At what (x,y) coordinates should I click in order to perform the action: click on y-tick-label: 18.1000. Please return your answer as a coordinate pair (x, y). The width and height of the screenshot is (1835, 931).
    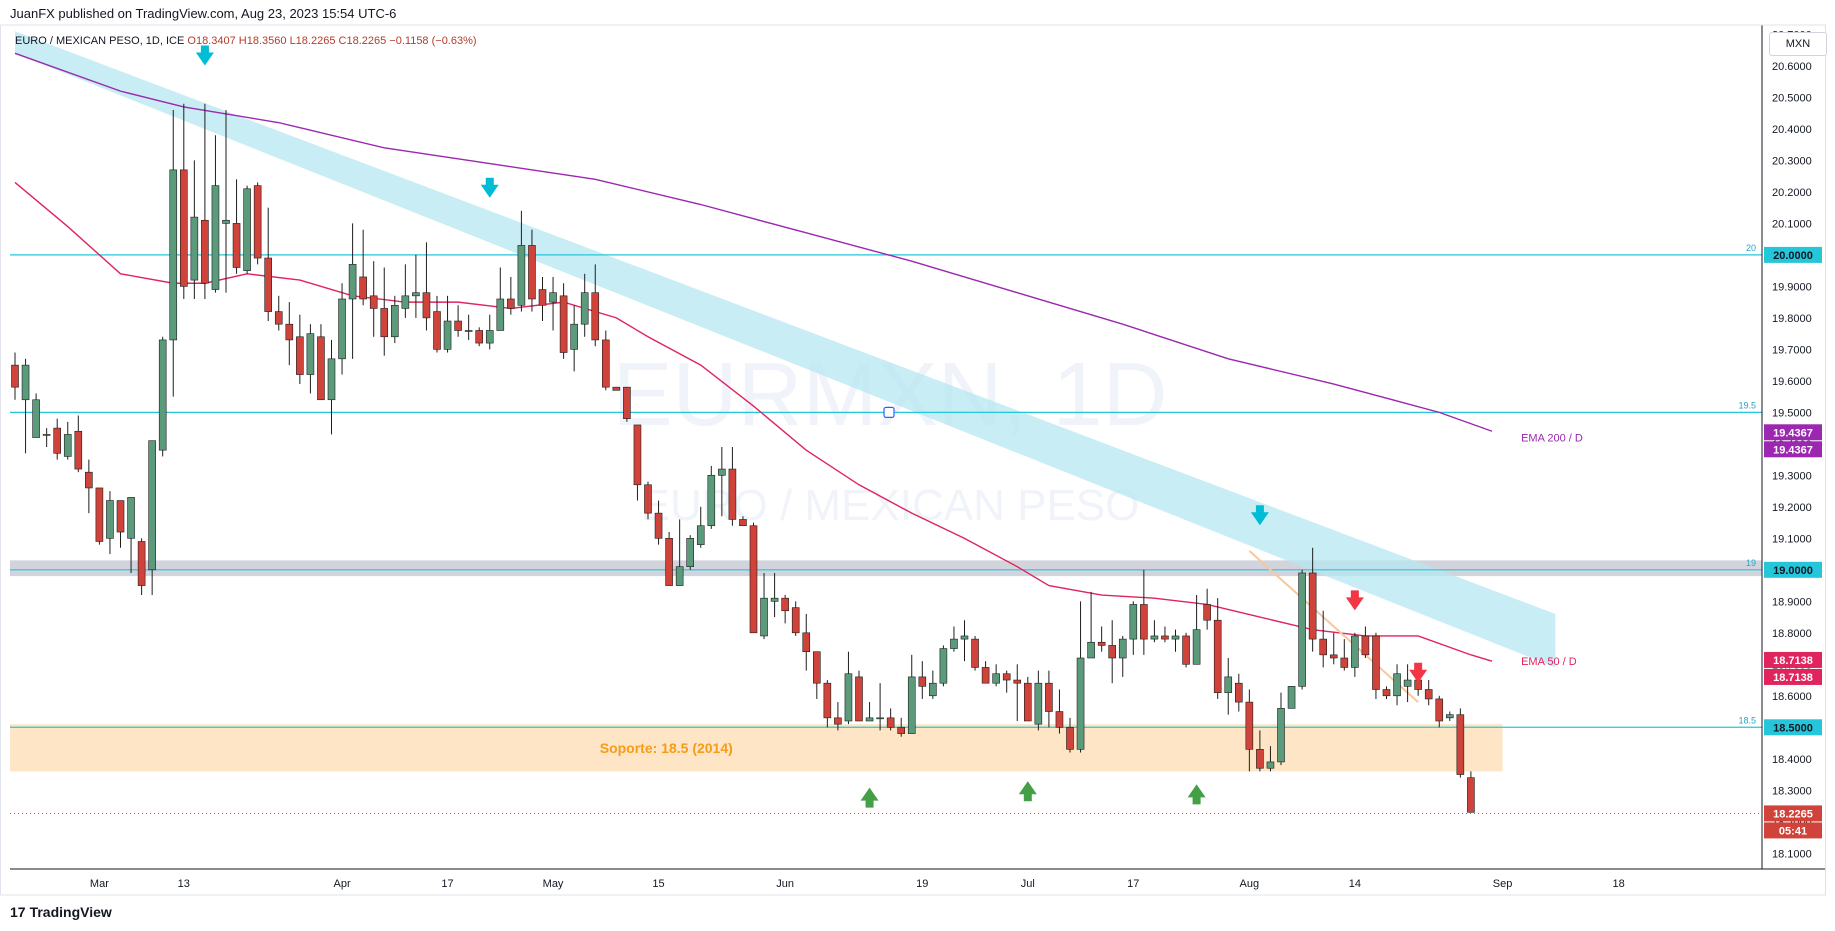
    Looking at the image, I should click on (1792, 854).